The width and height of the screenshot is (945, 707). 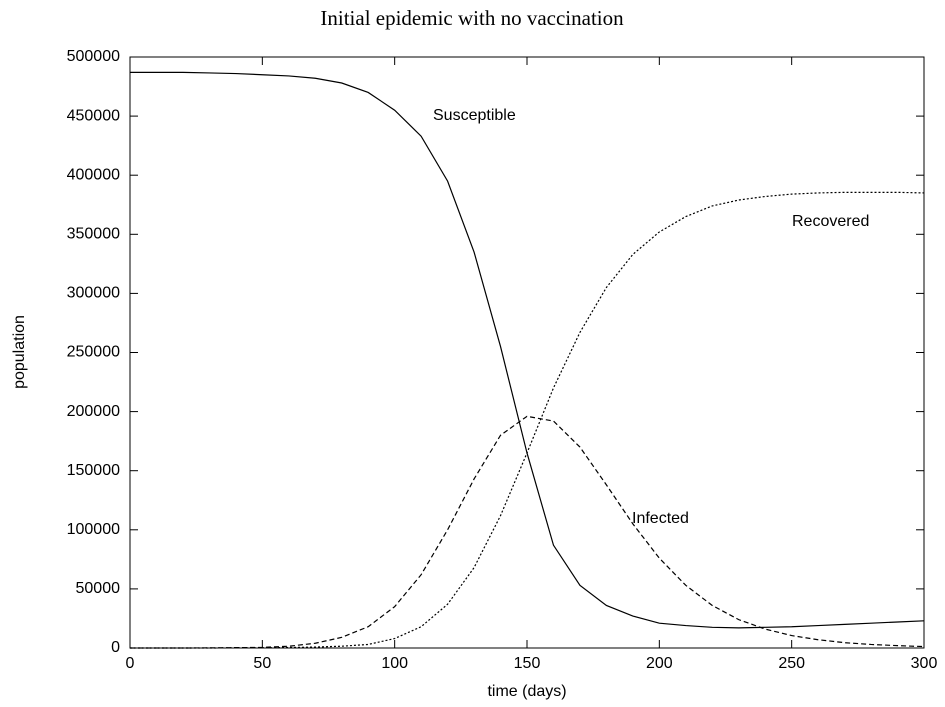 I want to click on x-tick-label: 150, so click(x=527, y=663).